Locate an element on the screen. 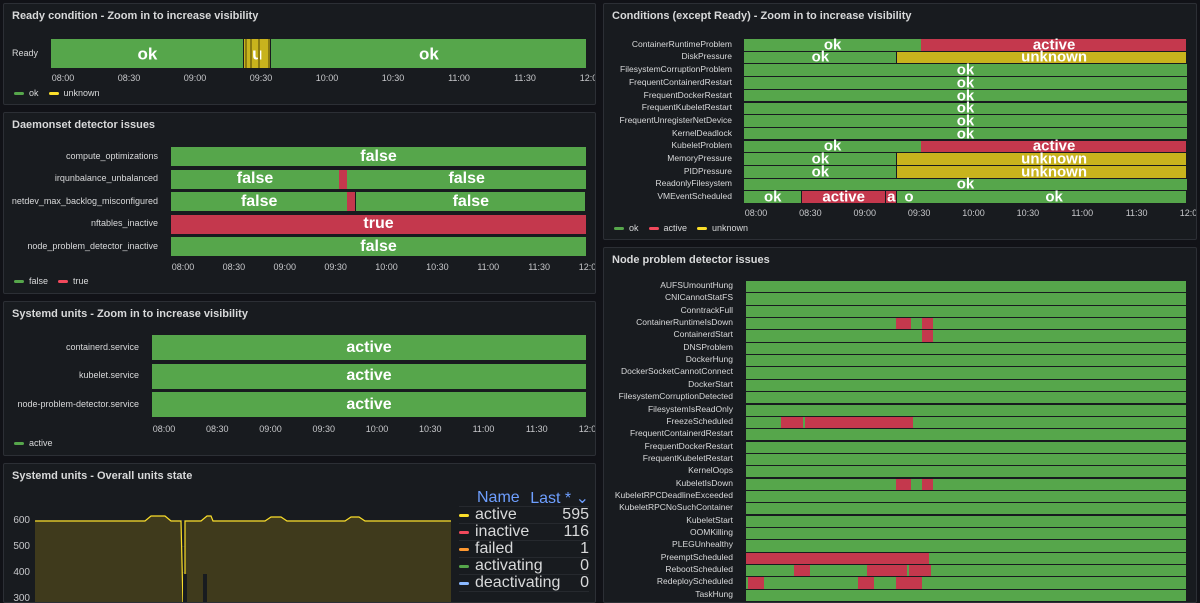  legend-table-row: failed 1 is located at coordinates (524, 549).